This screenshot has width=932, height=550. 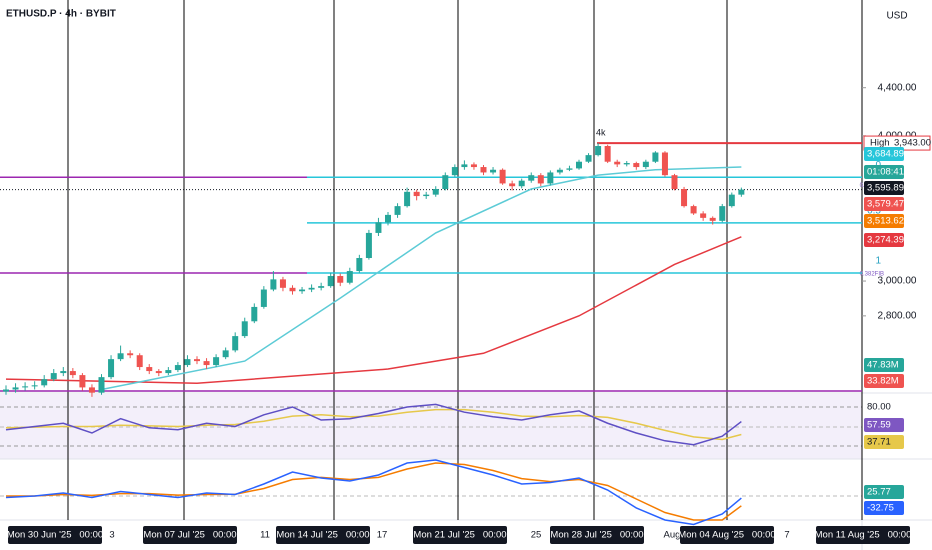 I want to click on rsi-level: 80.00, so click(x=879, y=407).